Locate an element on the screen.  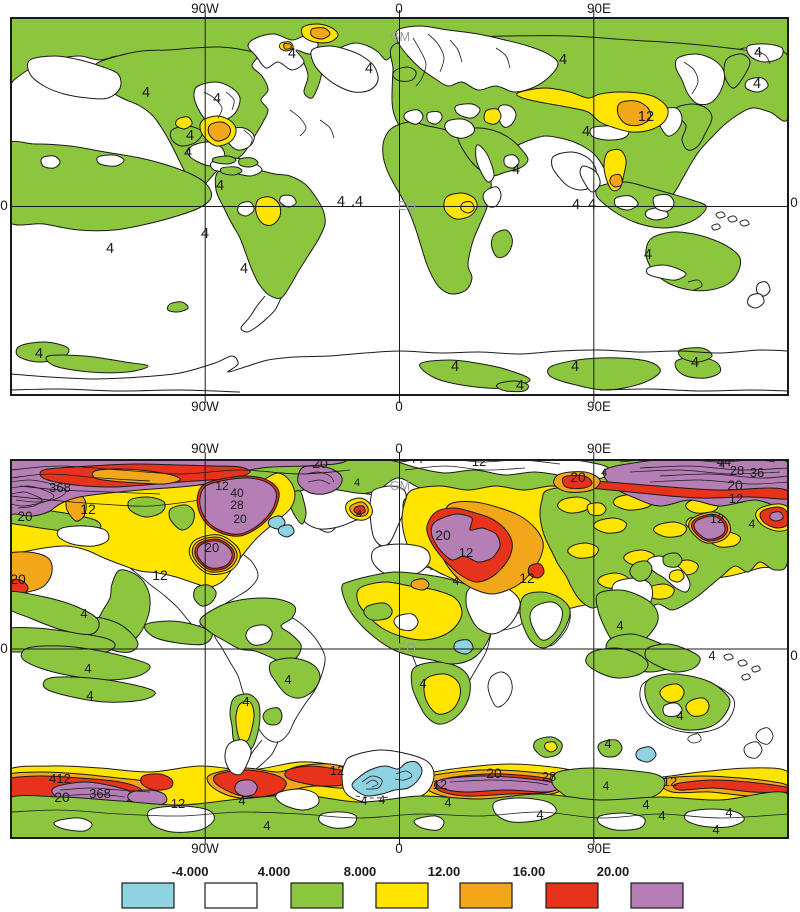
svg-text: 8.000 is located at coordinates (360, 871).